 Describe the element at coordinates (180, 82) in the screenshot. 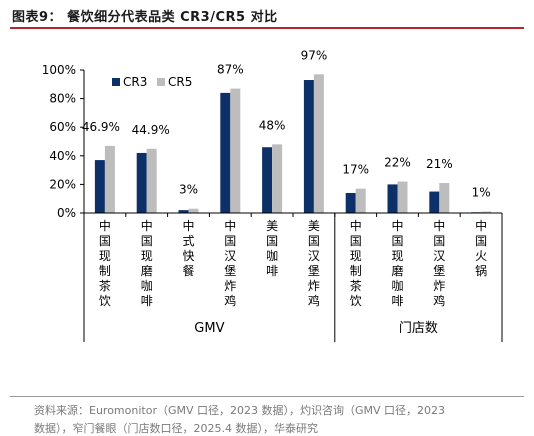

I see `legend-label-cr5: CR5` at that location.